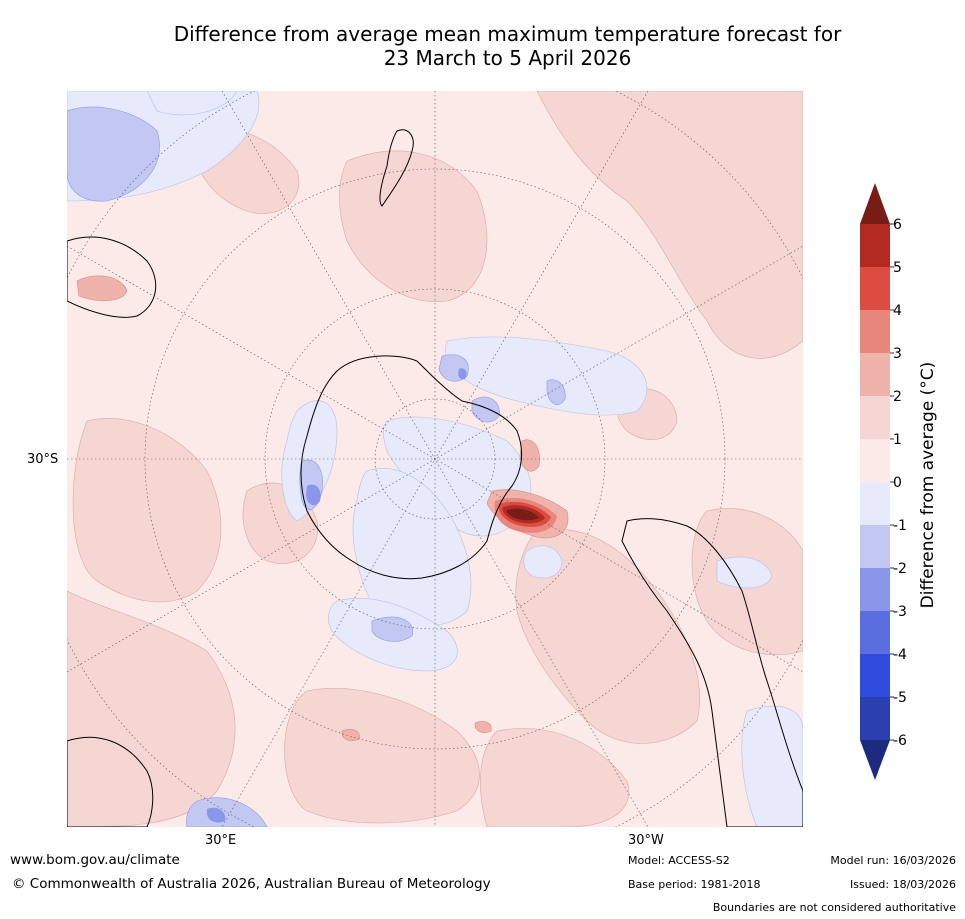 Image resolution: width=965 pixels, height=919 pixels. What do you see at coordinates (875, 718) in the screenshot?
I see `colorbar-swatch-cm6_m5` at bounding box center [875, 718].